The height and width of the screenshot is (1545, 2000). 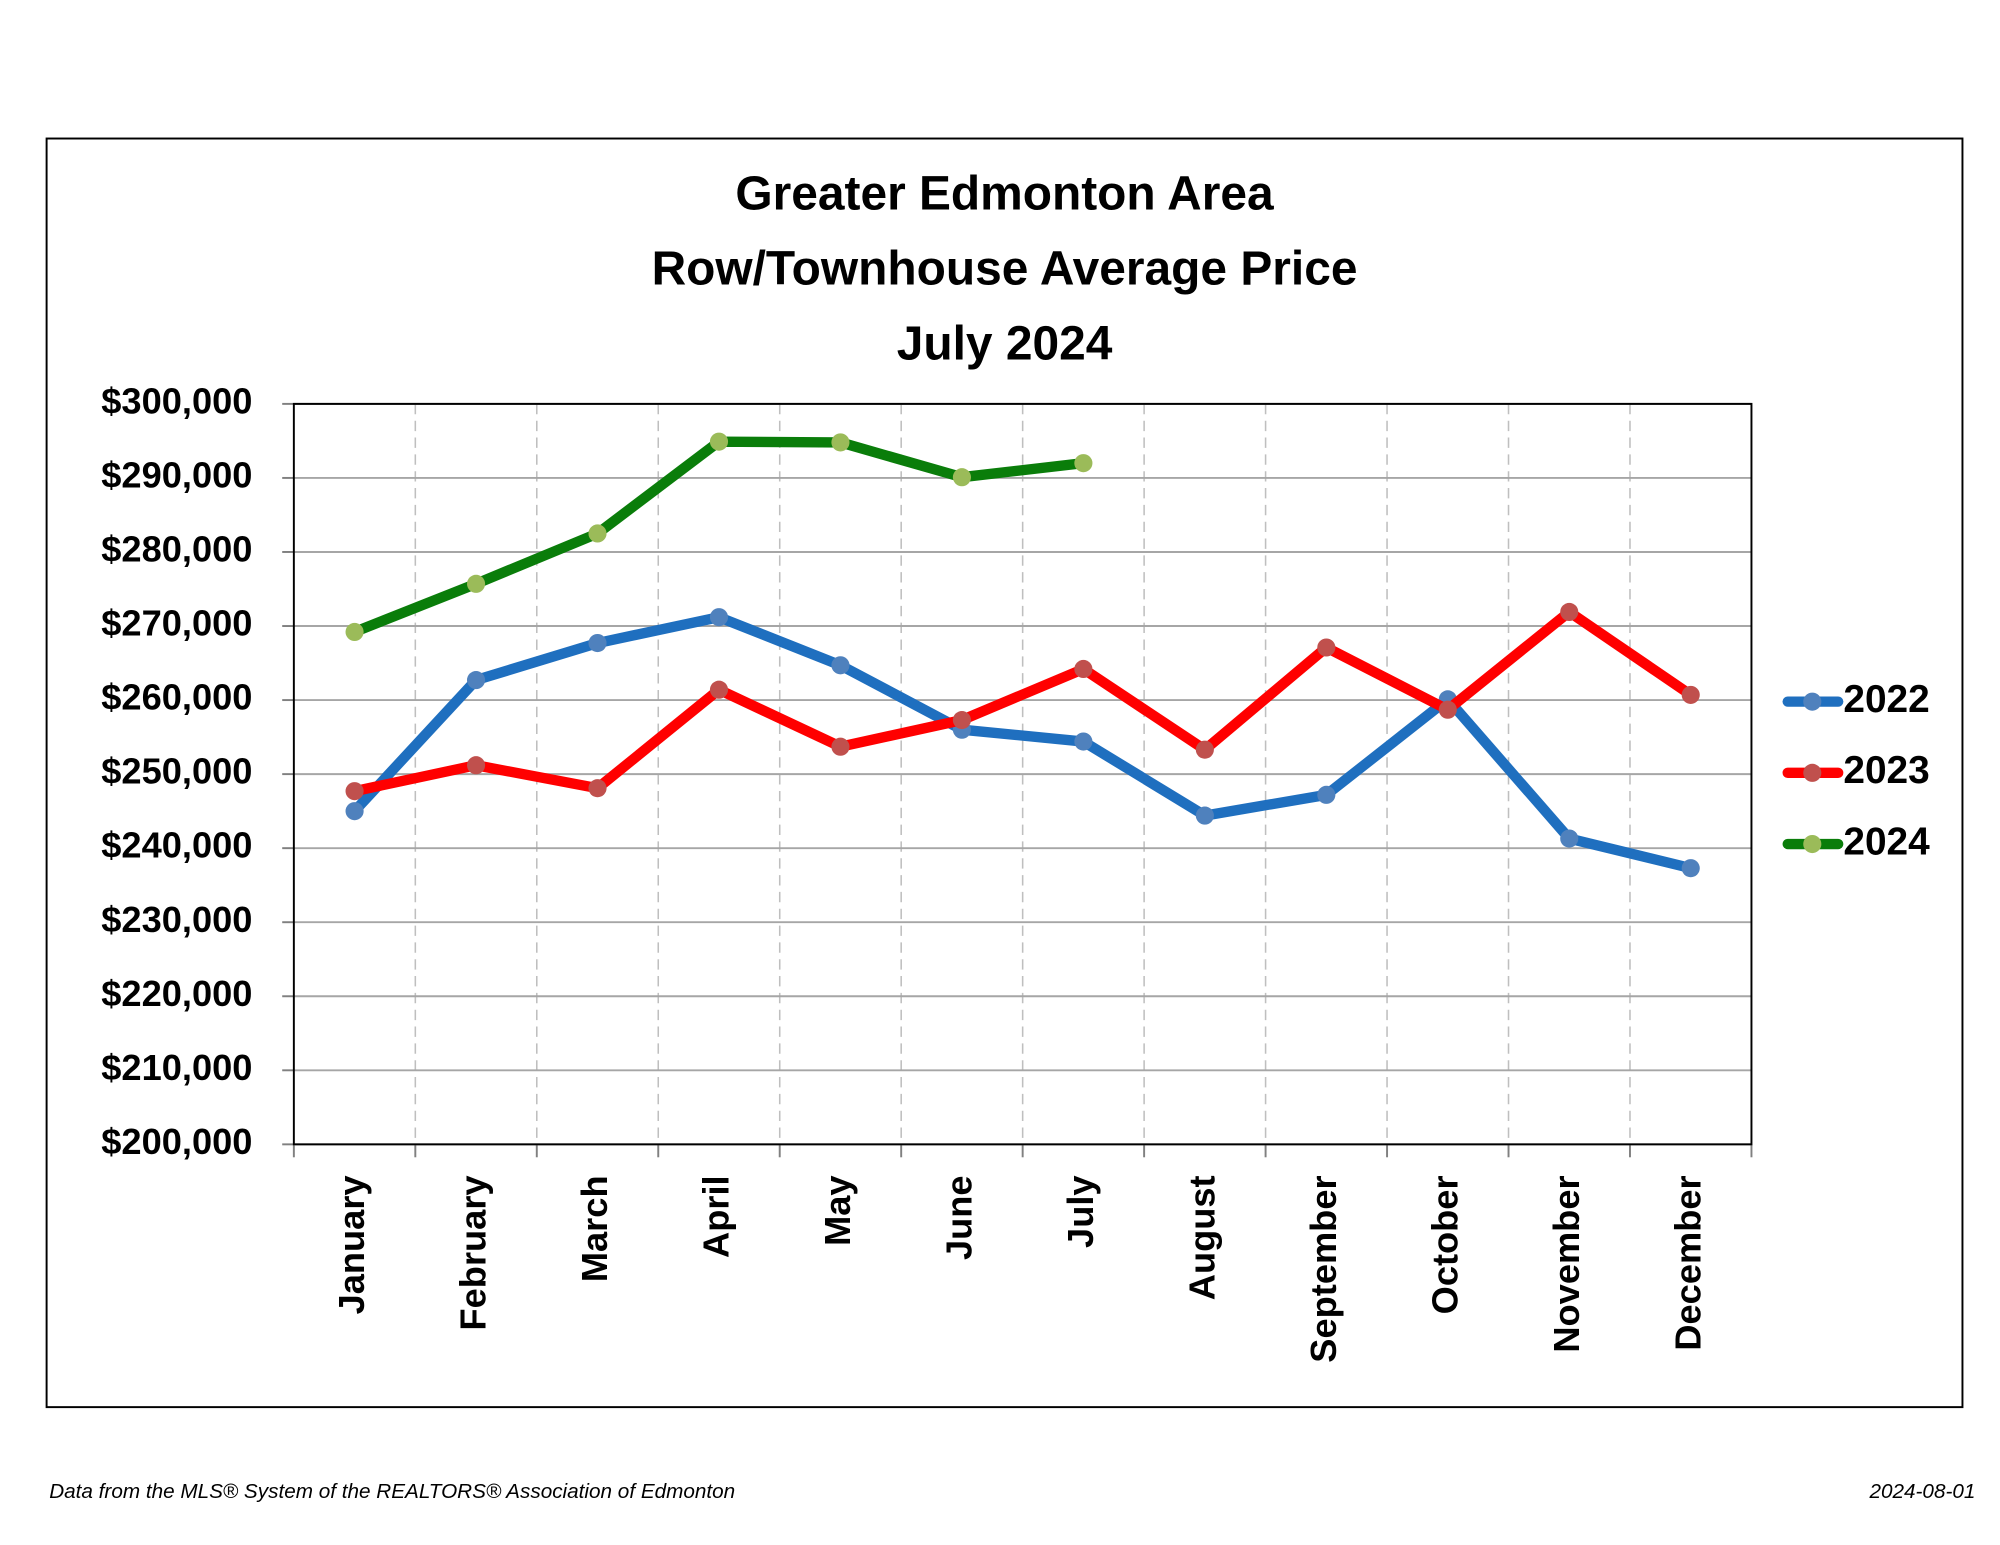 What do you see at coordinates (351, 1244) in the screenshot?
I see `x-tick-label: January` at bounding box center [351, 1244].